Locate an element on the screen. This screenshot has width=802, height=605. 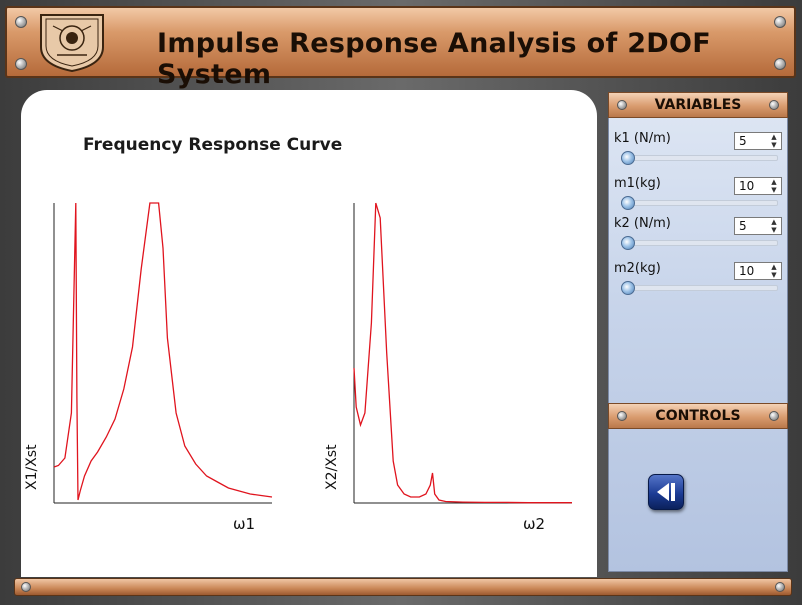
controls-title: CONTROLS is located at coordinates (698, 416).